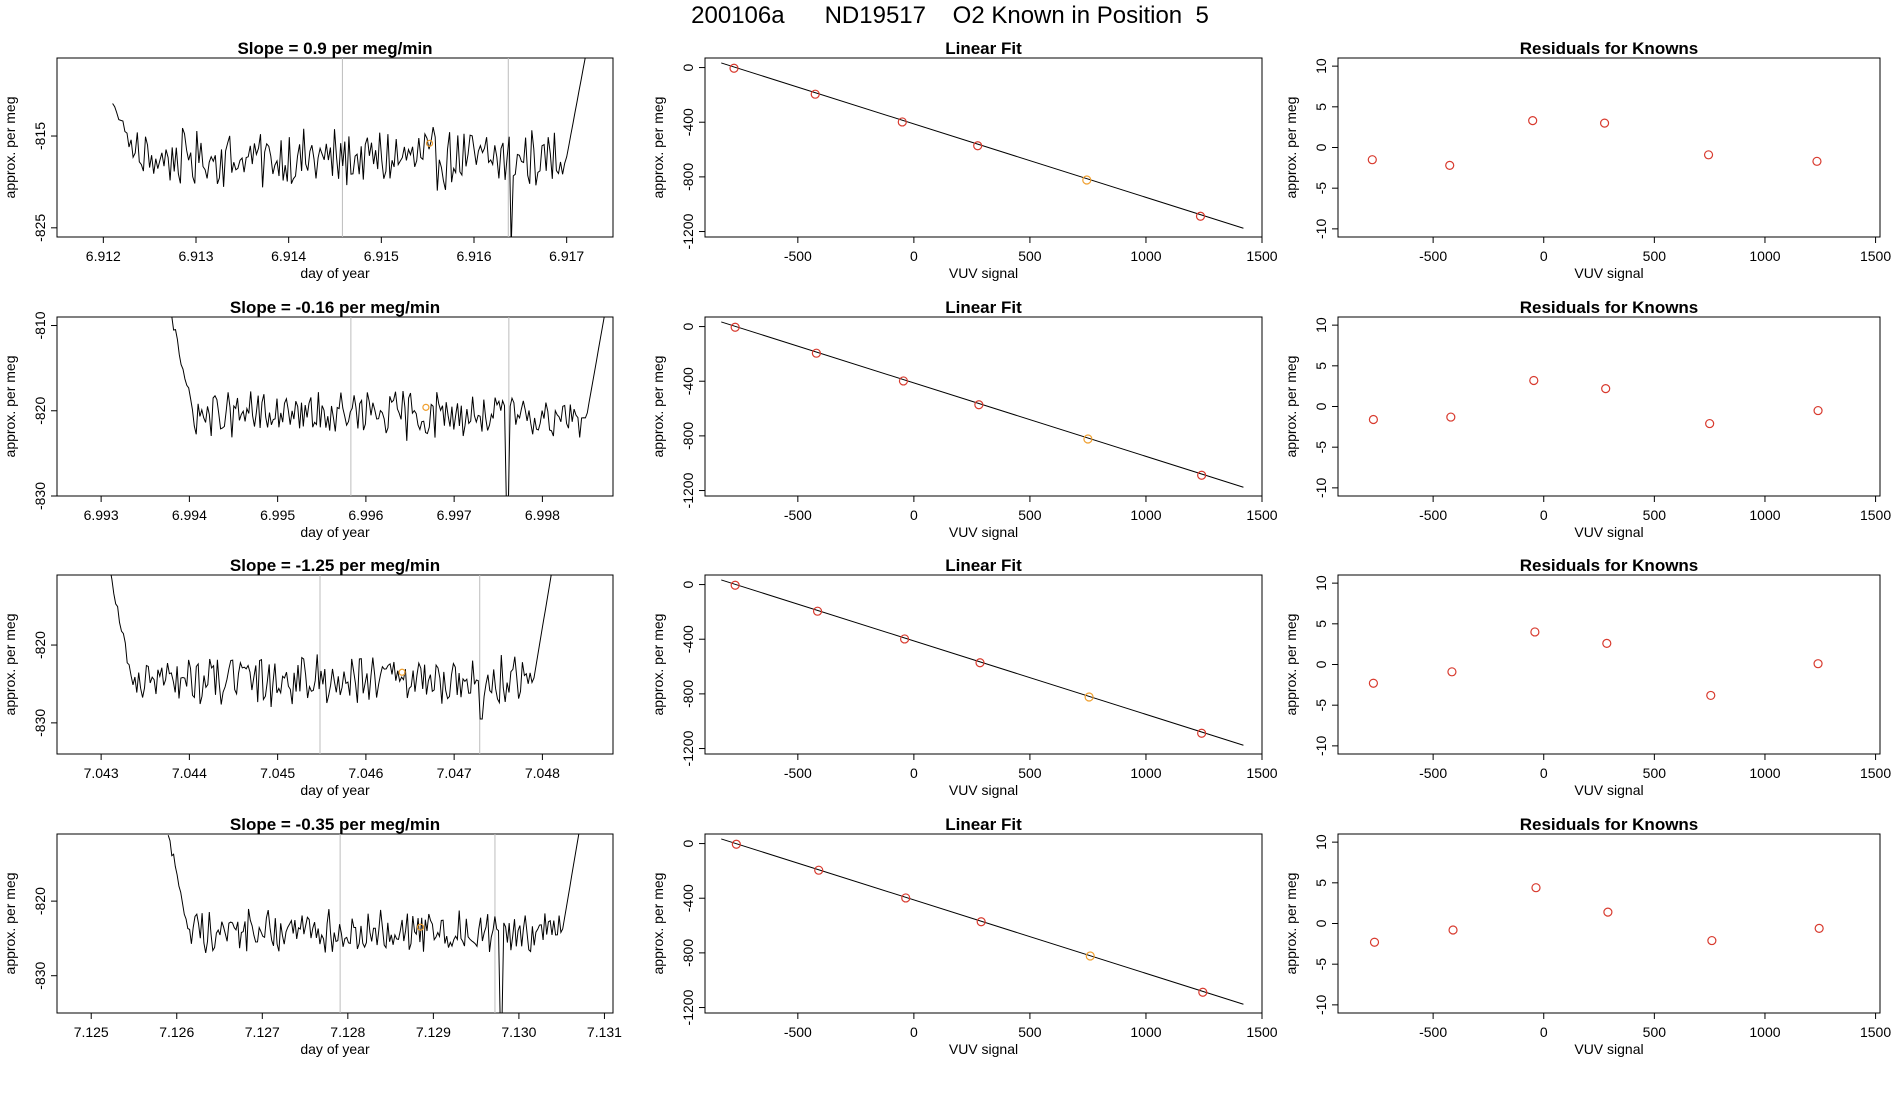 The image size is (1900, 1100). What do you see at coordinates (604, 1032) in the screenshot?
I see `x-tick-label: 7.131` at bounding box center [604, 1032].